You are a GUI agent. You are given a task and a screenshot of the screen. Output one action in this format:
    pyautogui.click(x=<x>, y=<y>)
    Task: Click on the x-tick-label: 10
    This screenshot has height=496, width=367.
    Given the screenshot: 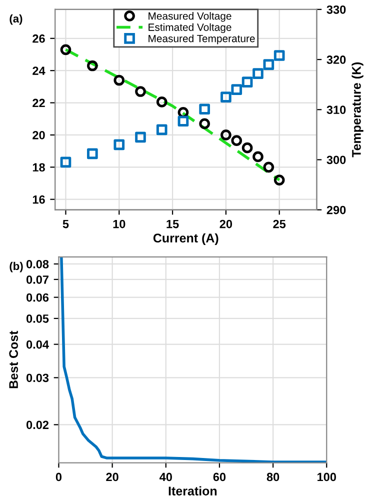 What is the action you would take?
    pyautogui.click(x=119, y=224)
    